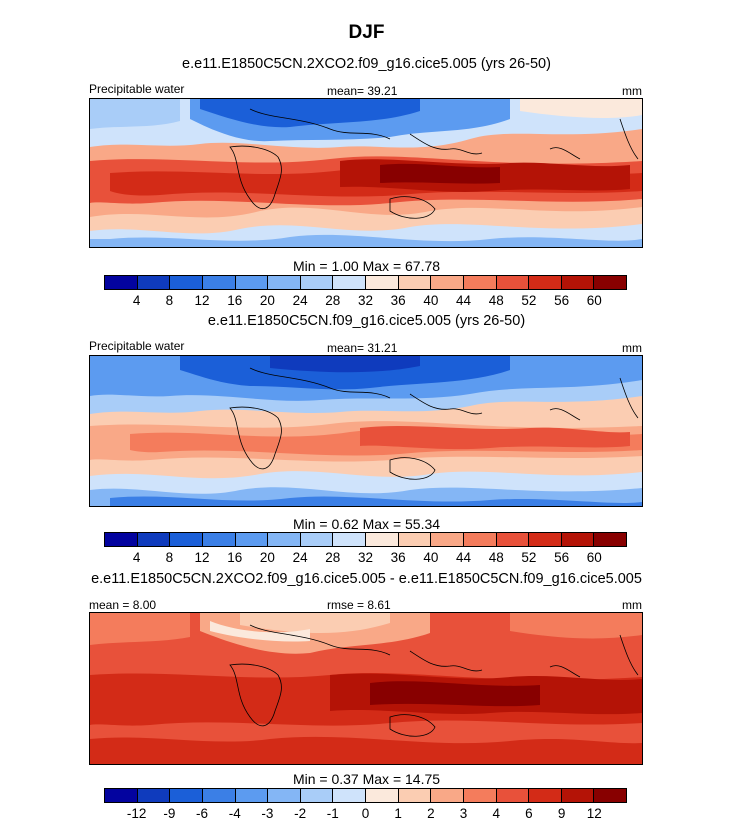 The width and height of the screenshot is (733, 825). I want to click on panel-3-rmse-label: rmse = 8.61, so click(359, 605).